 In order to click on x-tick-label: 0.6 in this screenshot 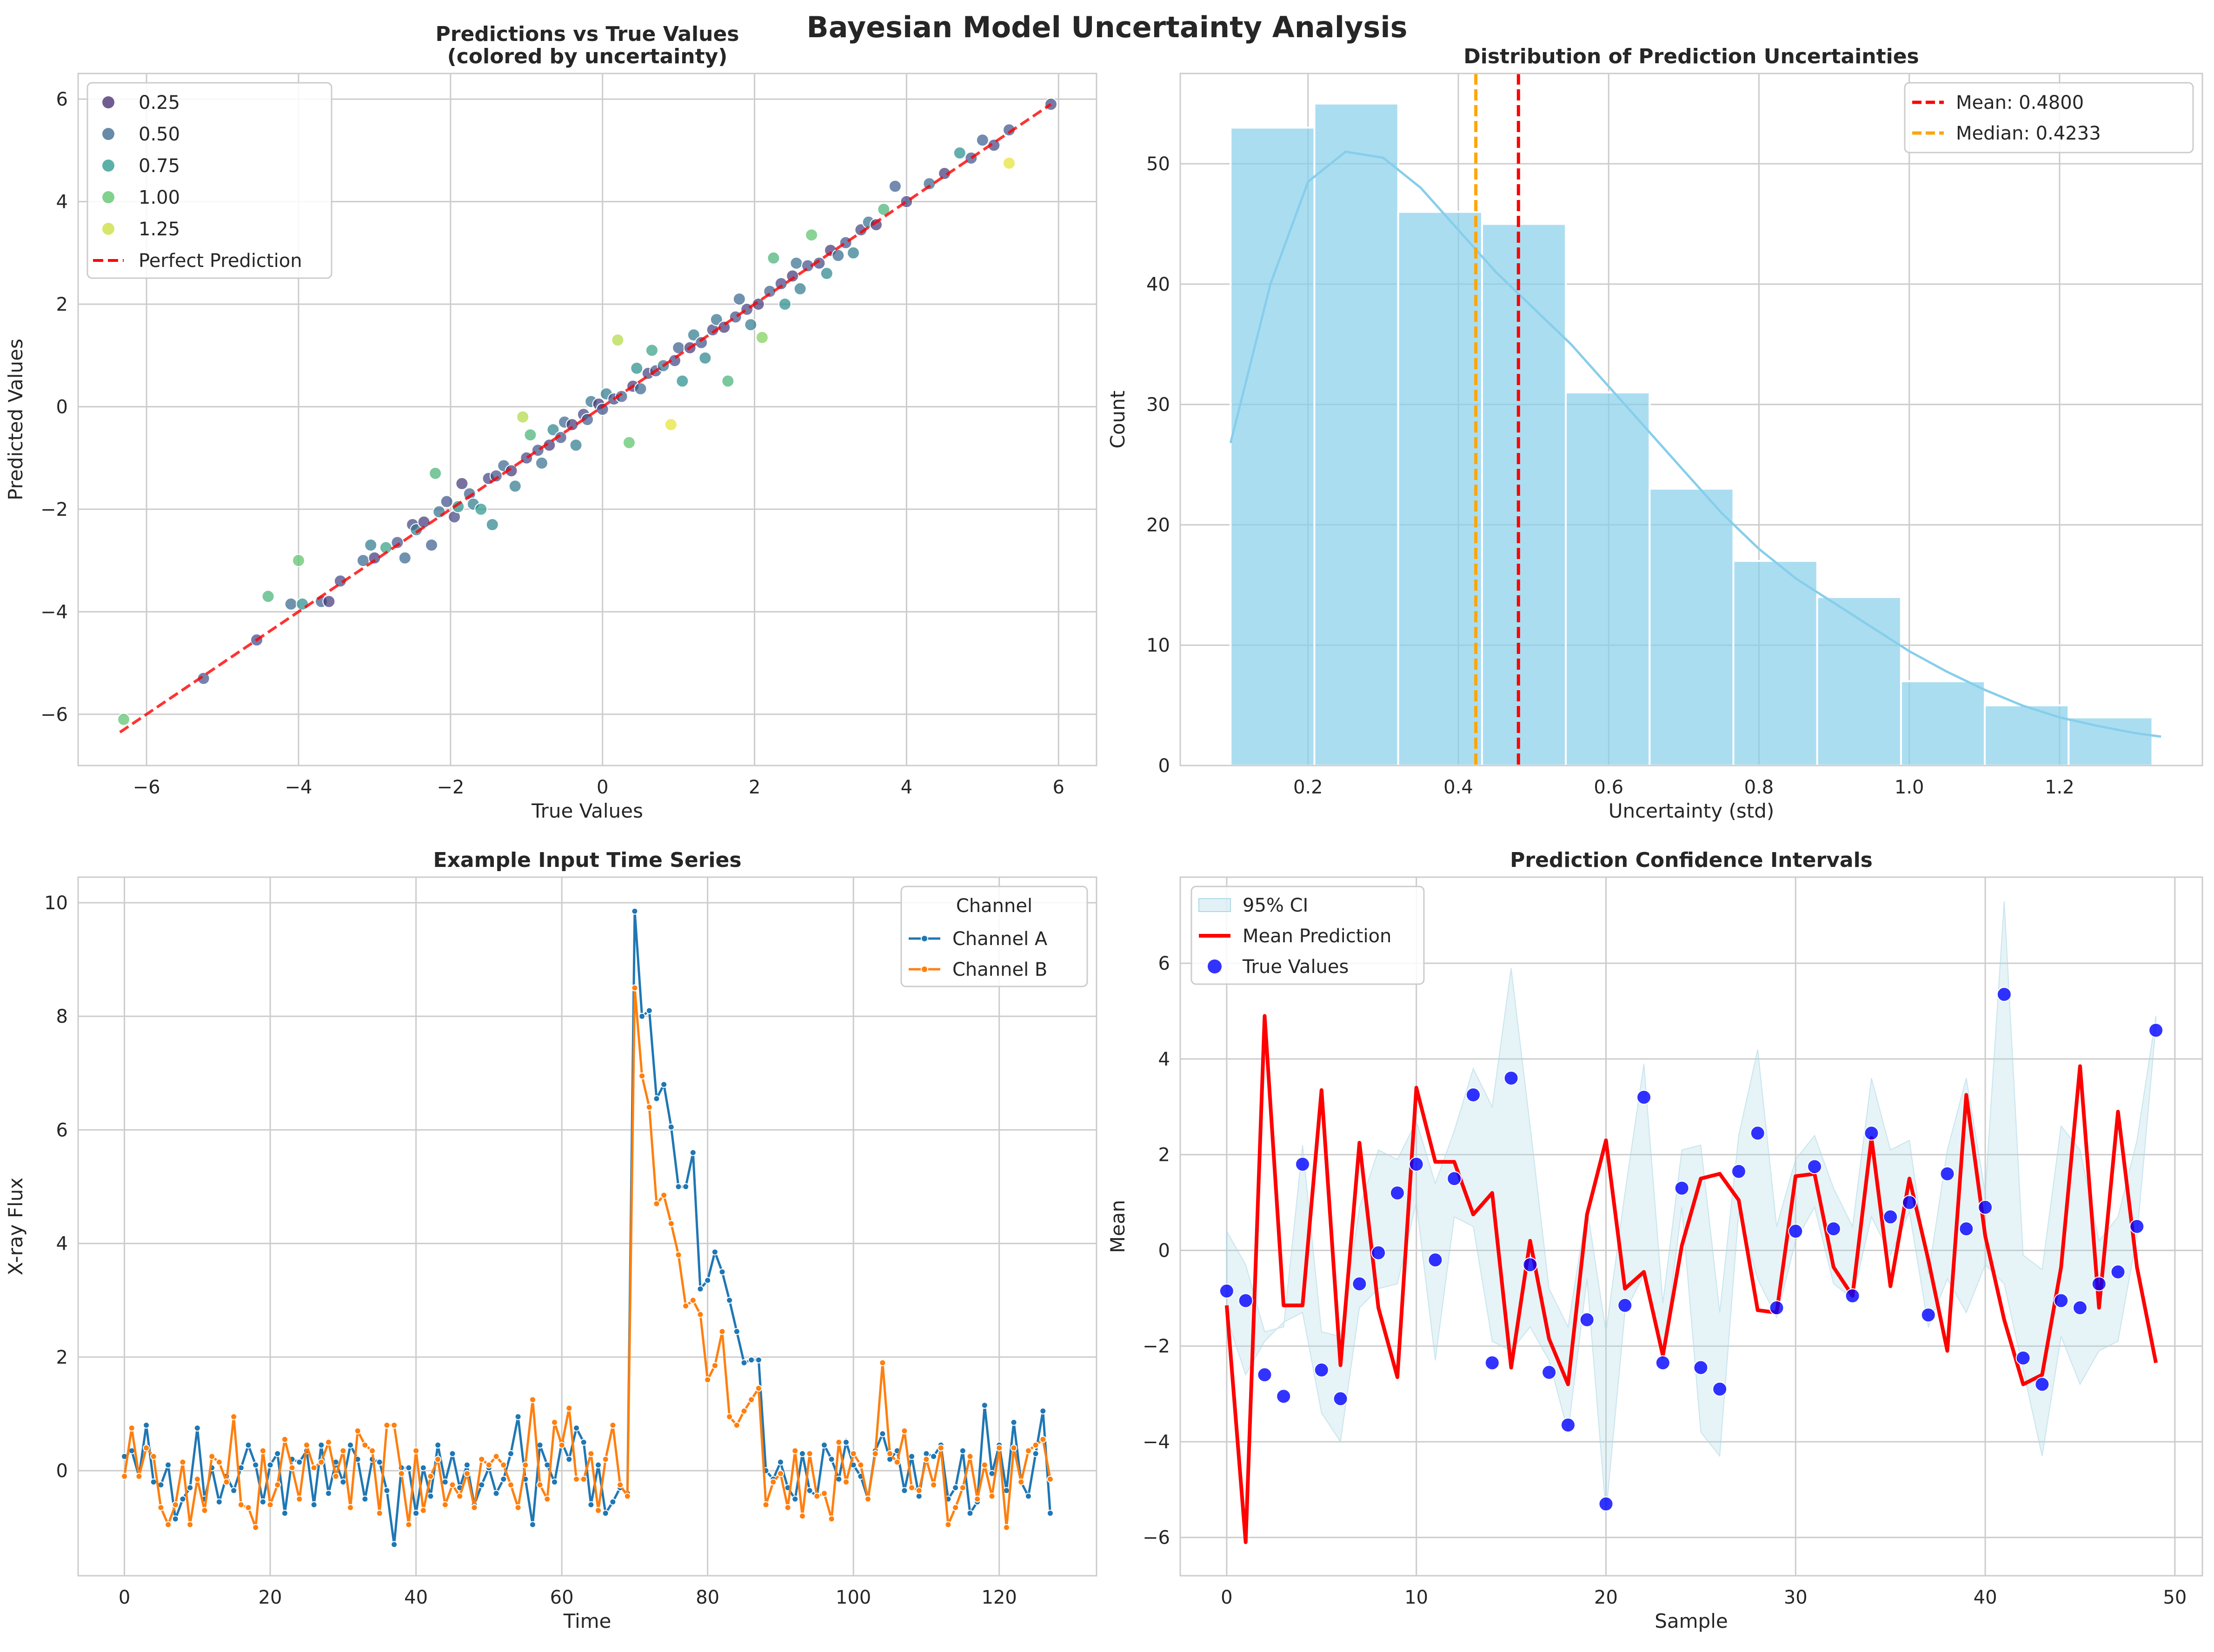, I will do `click(1608, 787)`.